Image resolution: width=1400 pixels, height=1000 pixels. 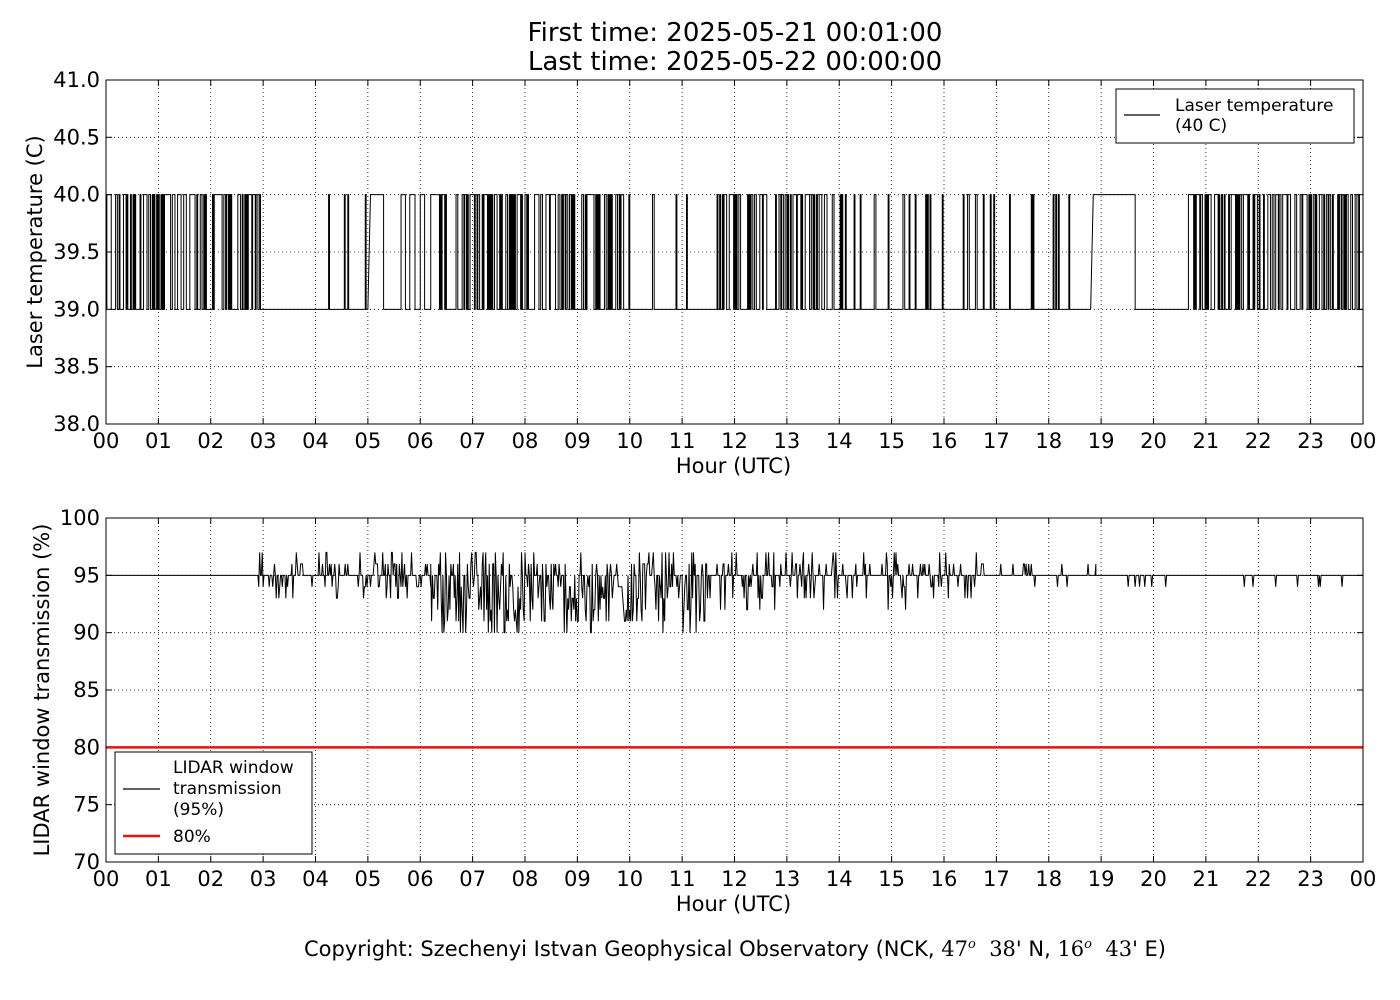 What do you see at coordinates (192, 837) in the screenshot?
I see `legend-label-threshold: 80%` at bounding box center [192, 837].